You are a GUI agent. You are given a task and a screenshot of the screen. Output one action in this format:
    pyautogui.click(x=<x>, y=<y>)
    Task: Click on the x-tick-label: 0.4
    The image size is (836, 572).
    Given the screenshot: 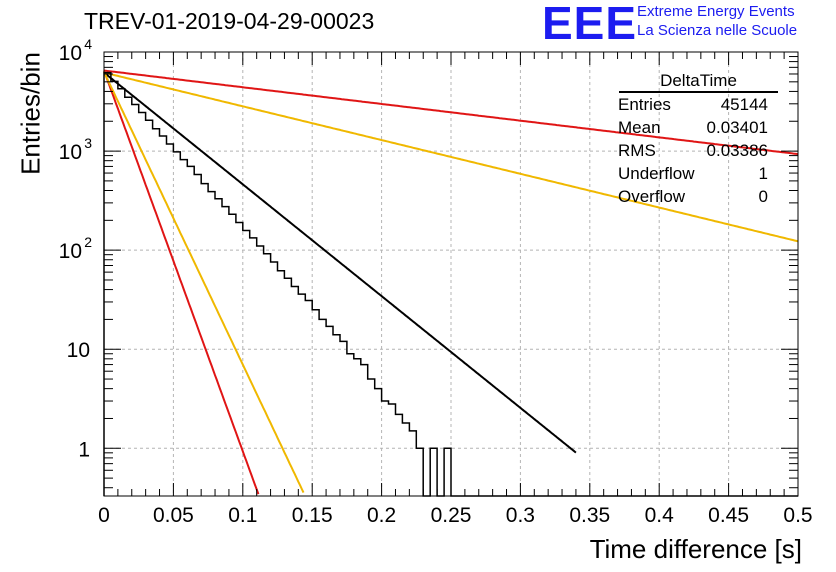 What is the action you would take?
    pyautogui.click(x=660, y=515)
    